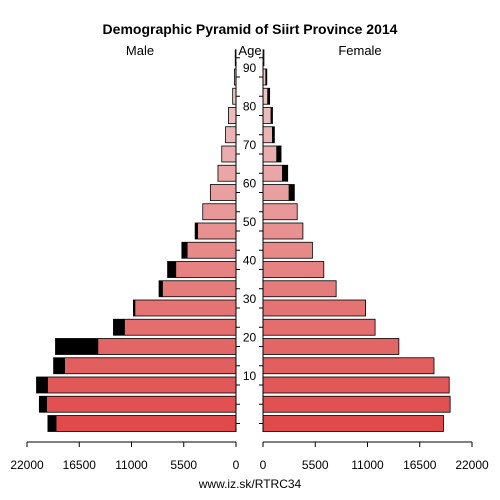  Describe the element at coordinates (140, 50) in the screenshot. I see `male-header: Male` at that location.